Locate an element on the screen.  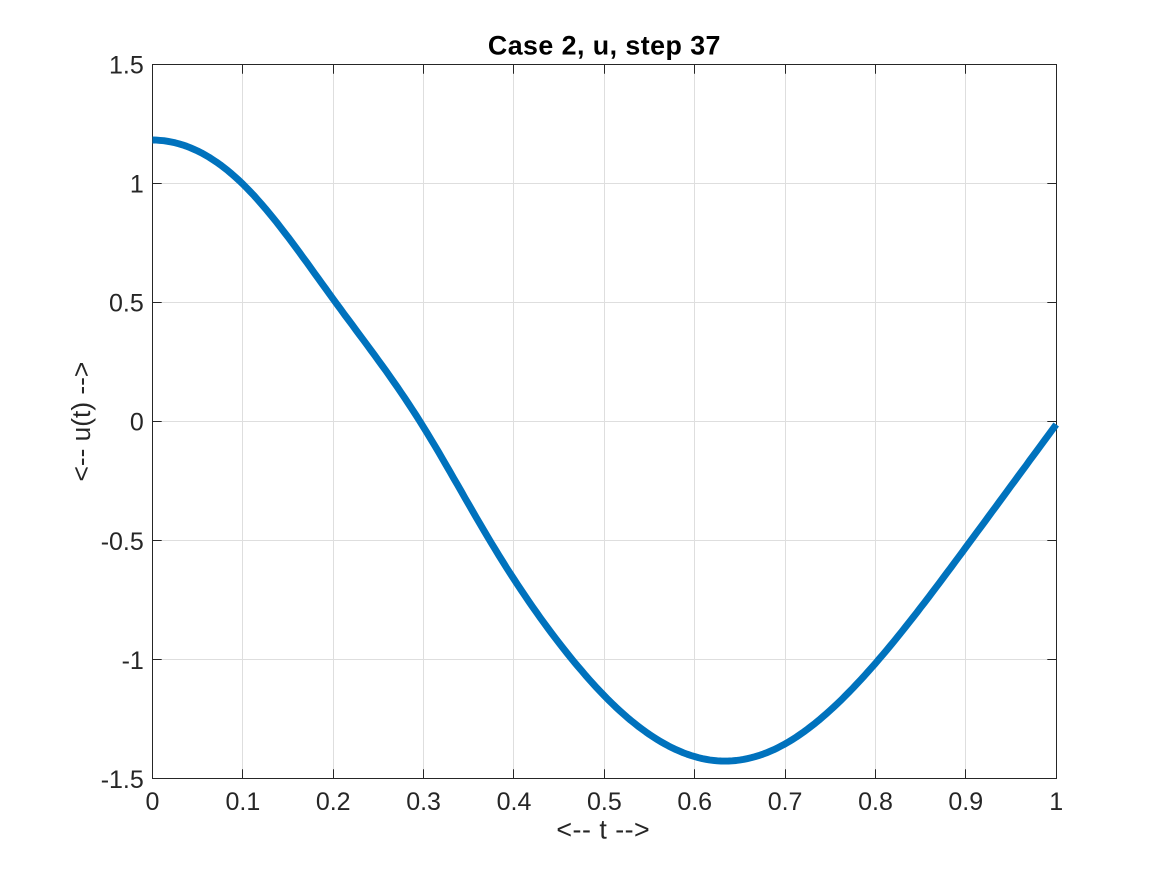
svg-text: Case 2, u, step 37 is located at coordinates (604, 46).